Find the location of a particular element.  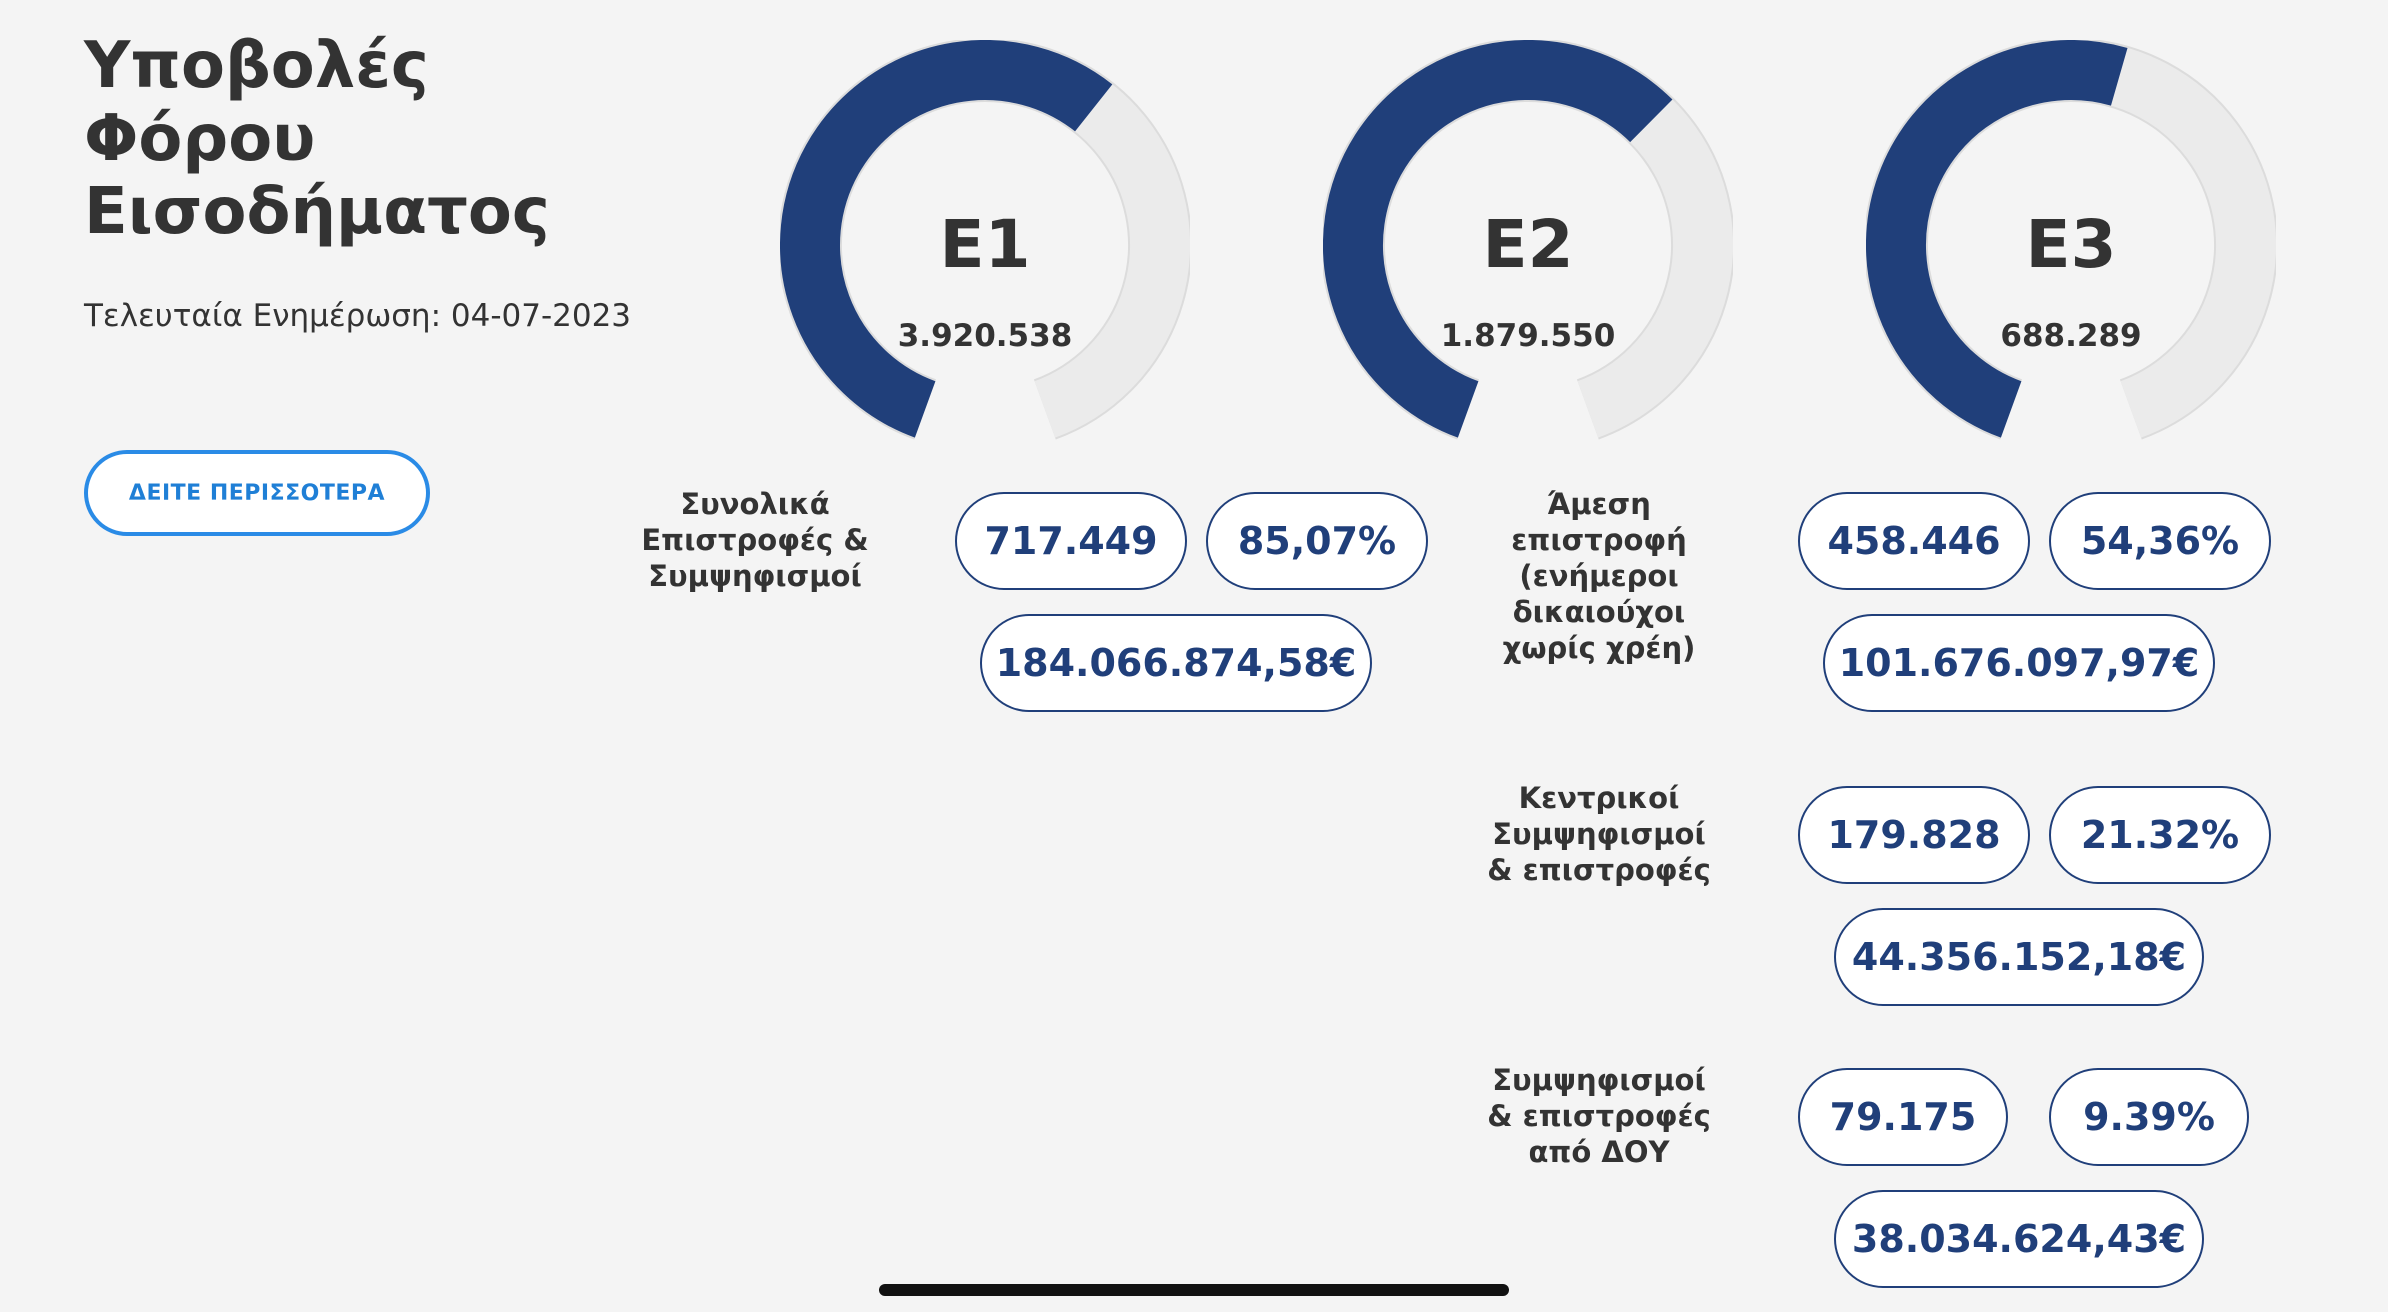

gauge-e3-ring is located at coordinates (2071, 240).